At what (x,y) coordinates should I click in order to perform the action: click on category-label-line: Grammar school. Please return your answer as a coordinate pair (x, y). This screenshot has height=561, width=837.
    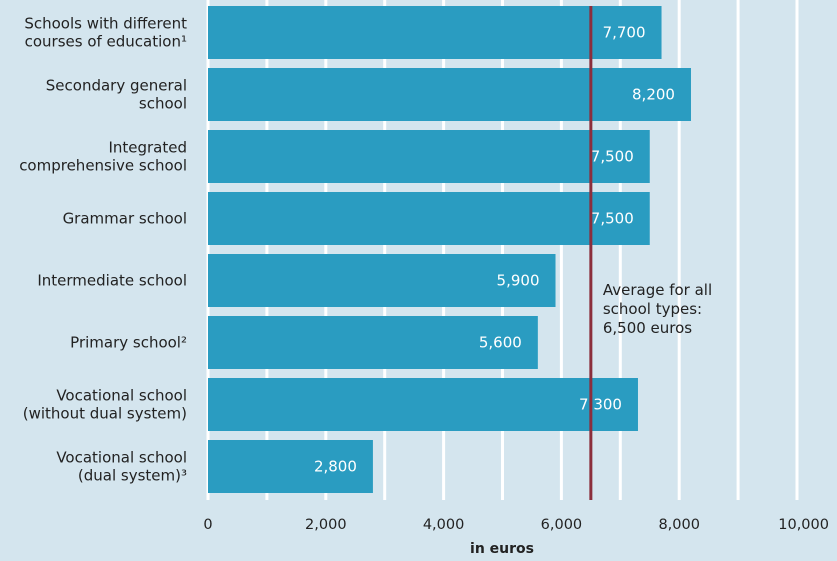
    Looking at the image, I should click on (125, 219).